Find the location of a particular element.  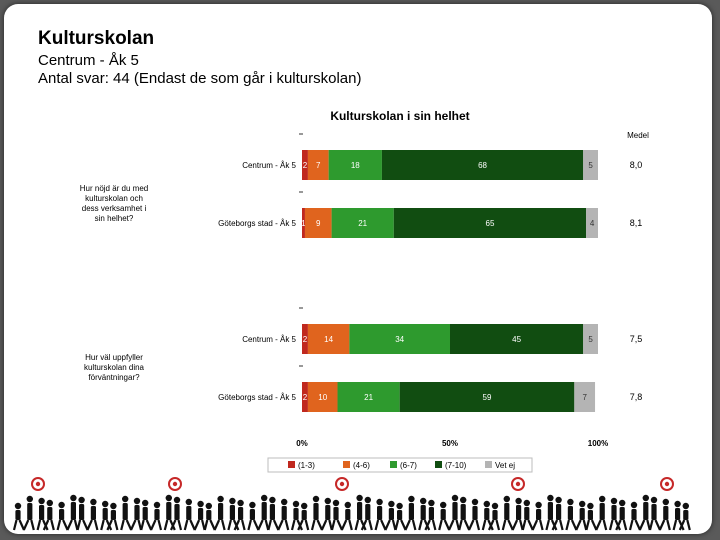

data-label: 21 is located at coordinates (368, 397).